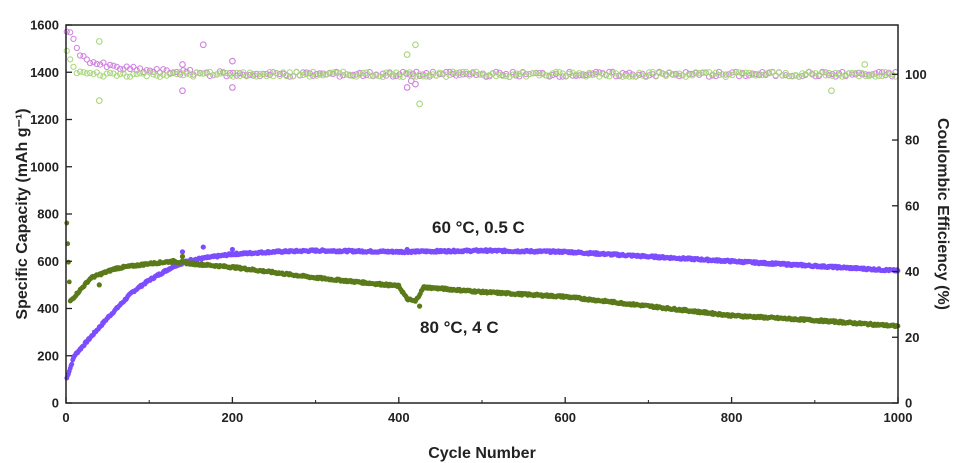 The height and width of the screenshot is (463, 954). What do you see at coordinates (65, 417) in the screenshot?
I see `x-tick-label: 0` at bounding box center [65, 417].